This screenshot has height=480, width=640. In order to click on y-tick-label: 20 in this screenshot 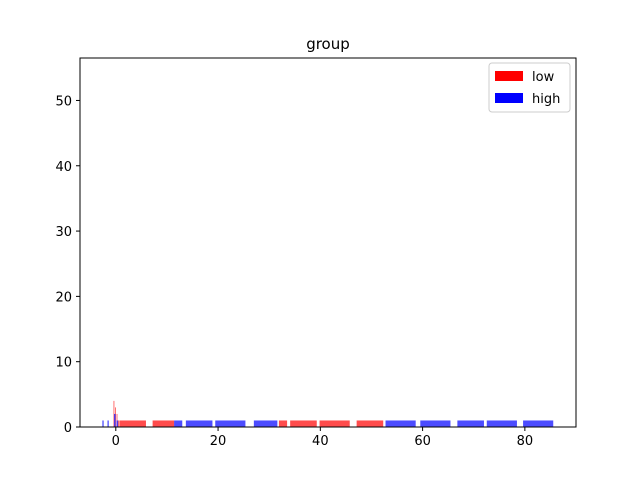, I will do `click(63, 297)`.